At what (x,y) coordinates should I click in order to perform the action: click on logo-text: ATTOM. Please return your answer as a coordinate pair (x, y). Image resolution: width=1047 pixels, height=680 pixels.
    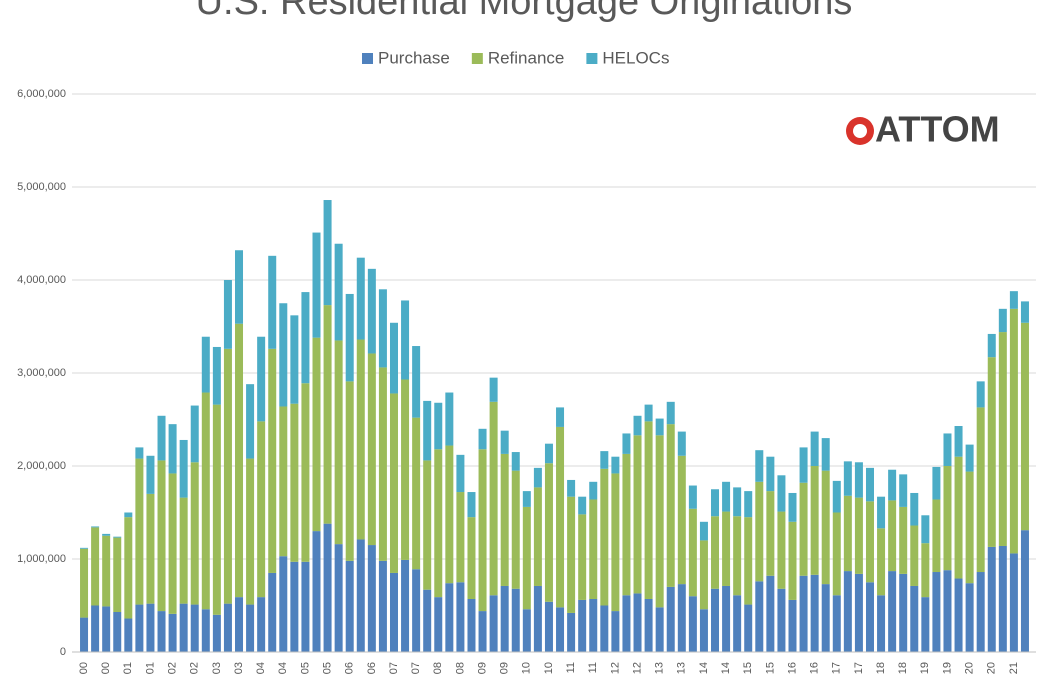
    Looking at the image, I should click on (937, 129).